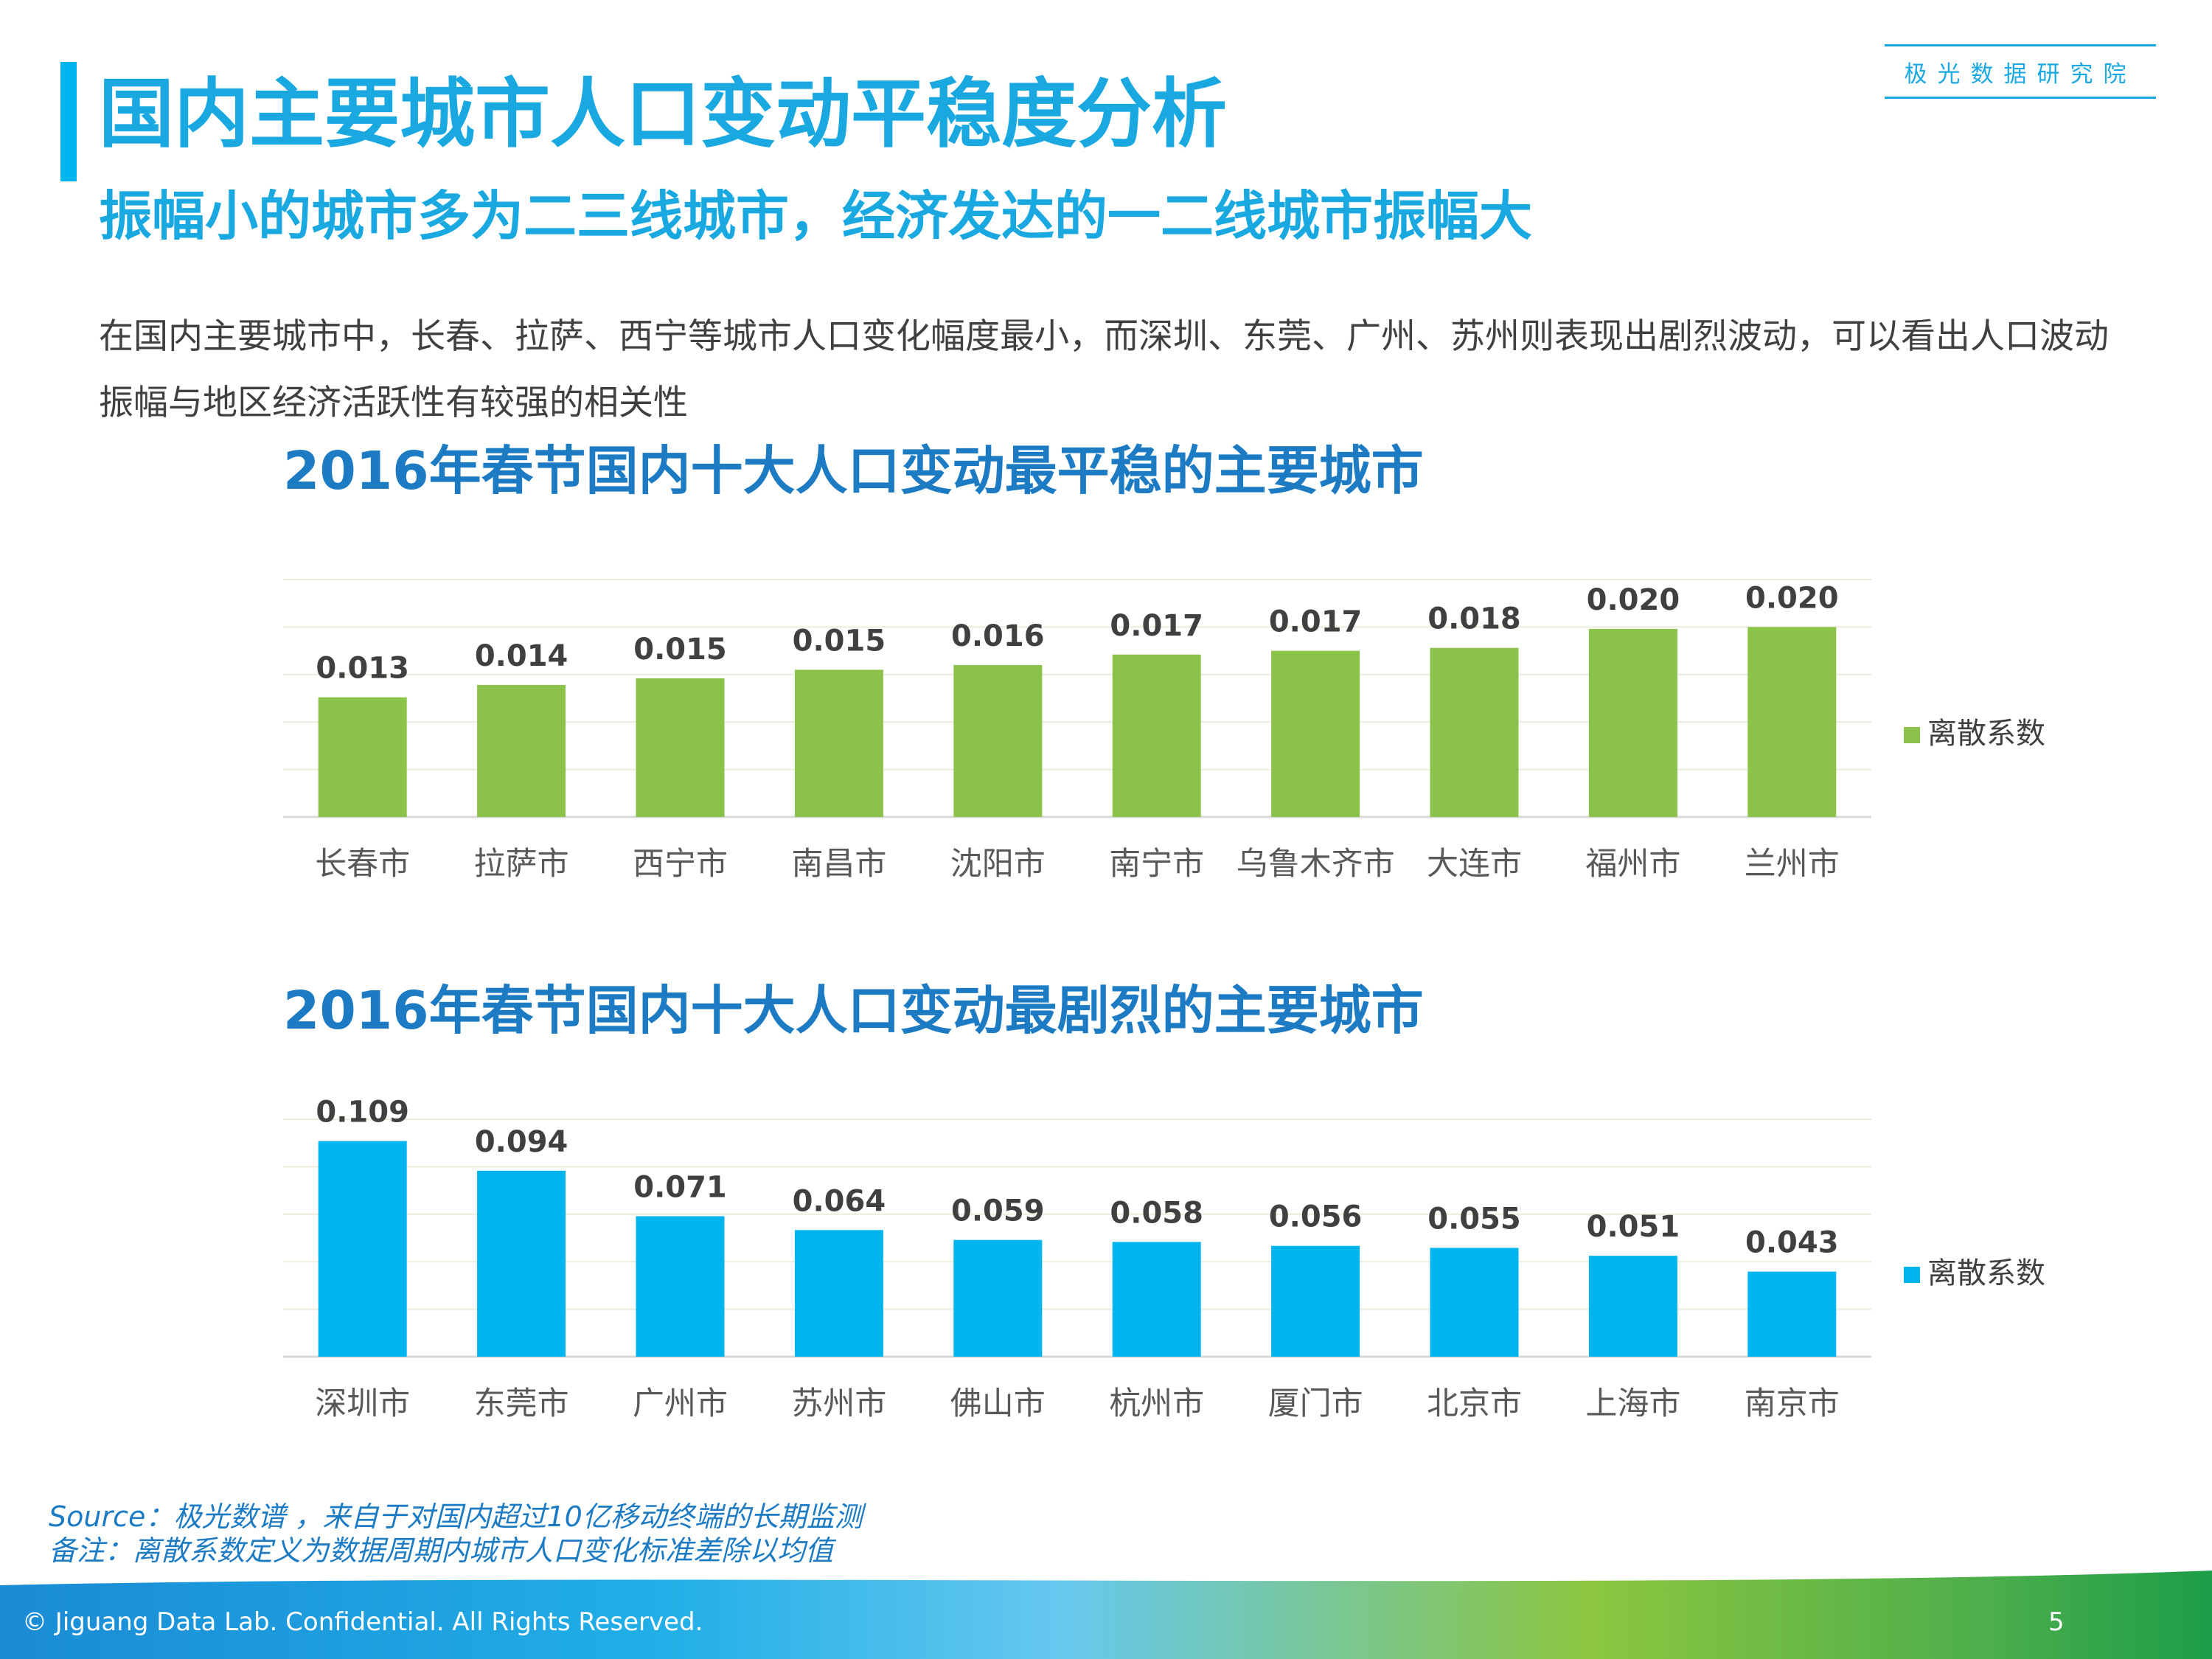 The width and height of the screenshot is (2212, 1659). Describe the element at coordinates (663, 115) in the screenshot. I see `page-title: 国内主要城市人口变动平稳度分析` at that location.